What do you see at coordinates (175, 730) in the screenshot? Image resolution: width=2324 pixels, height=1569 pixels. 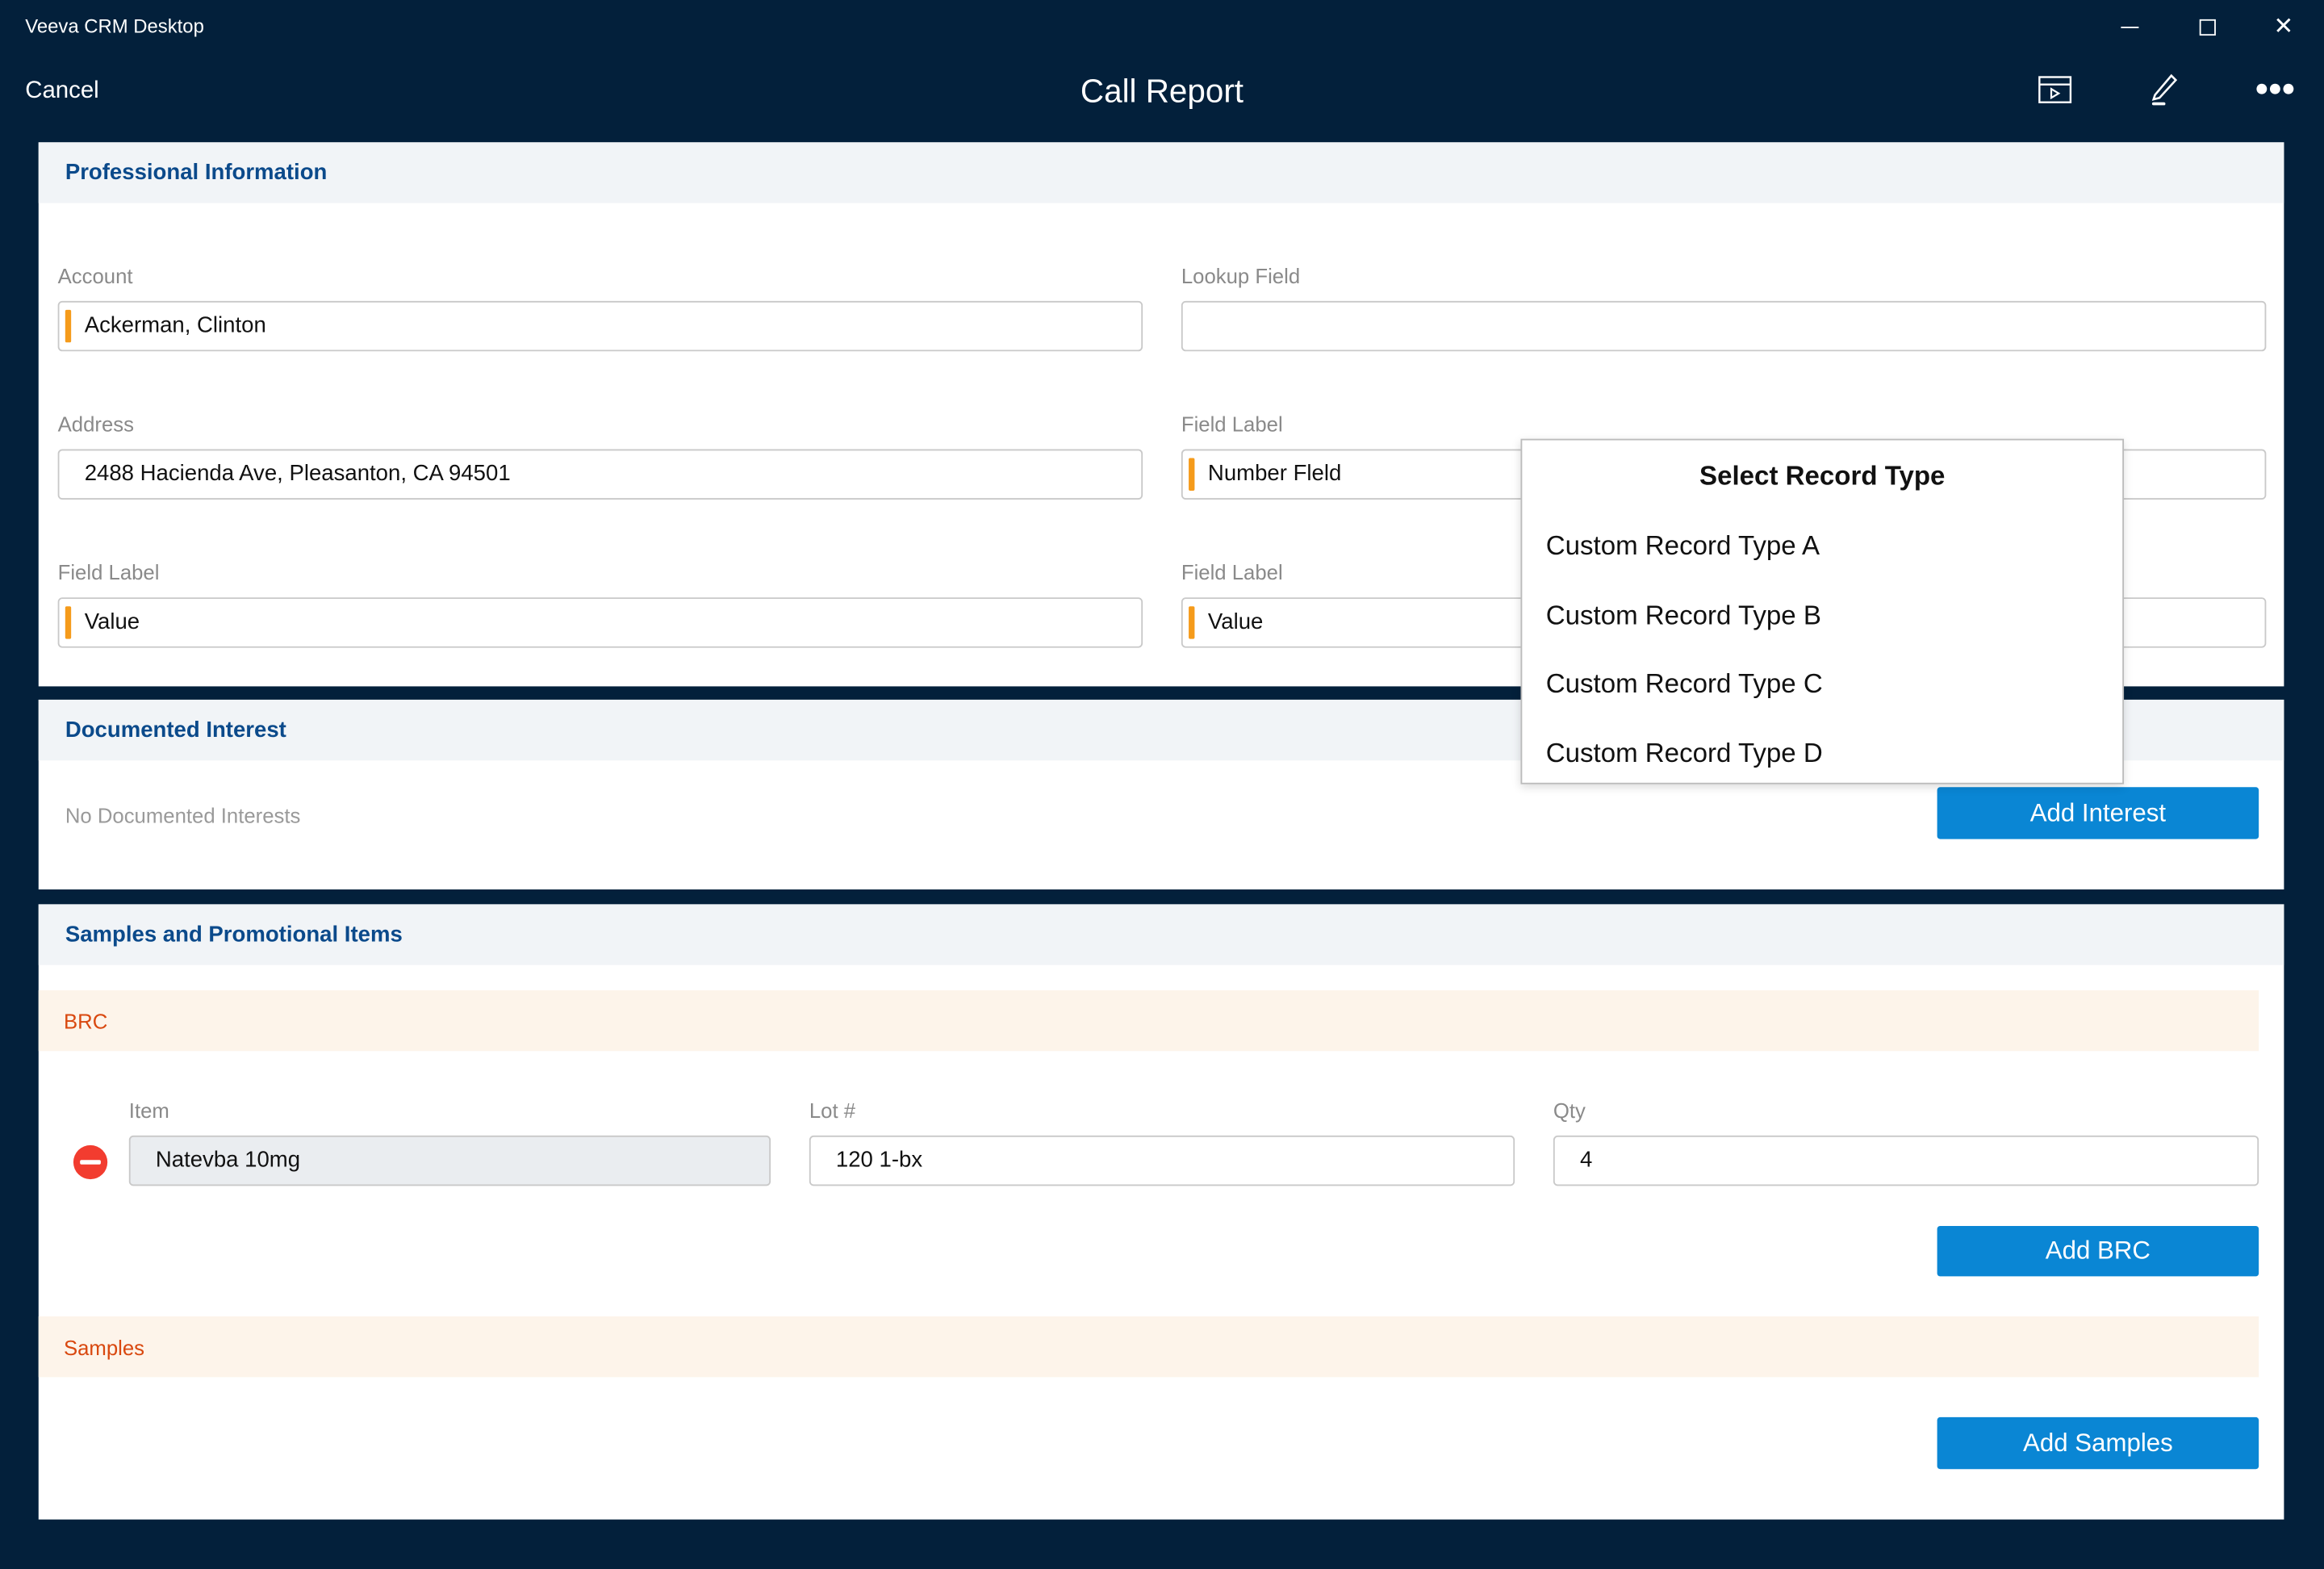 I see `section-title: Documented Interest` at bounding box center [175, 730].